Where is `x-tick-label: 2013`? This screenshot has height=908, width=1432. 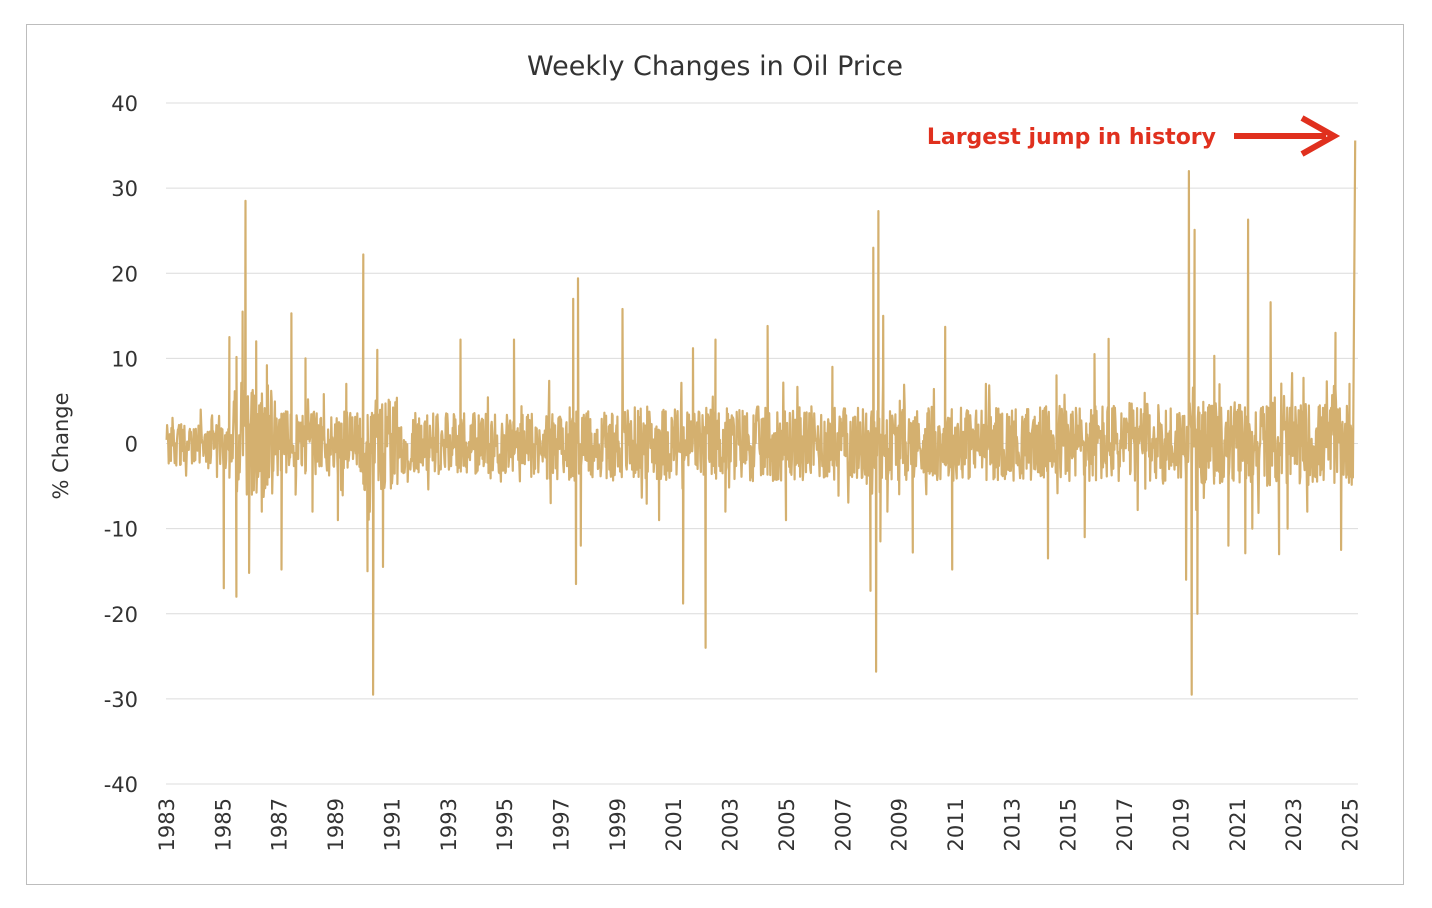
x-tick-label: 2013 is located at coordinates (1012, 824).